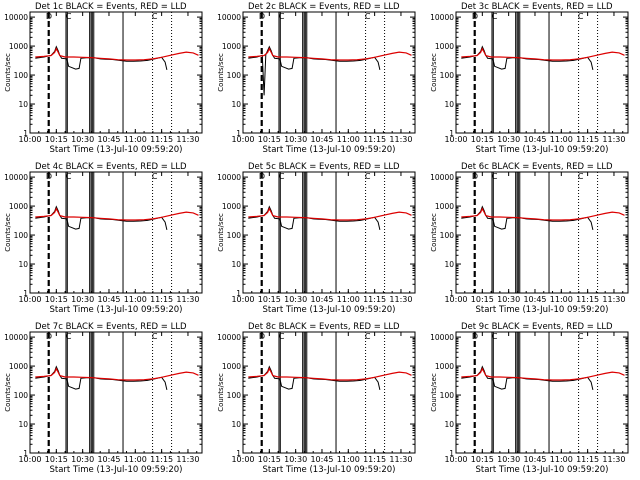  I want to click on panel-title: Det 7c BLACK = Events, RED = LLD, so click(111, 327).